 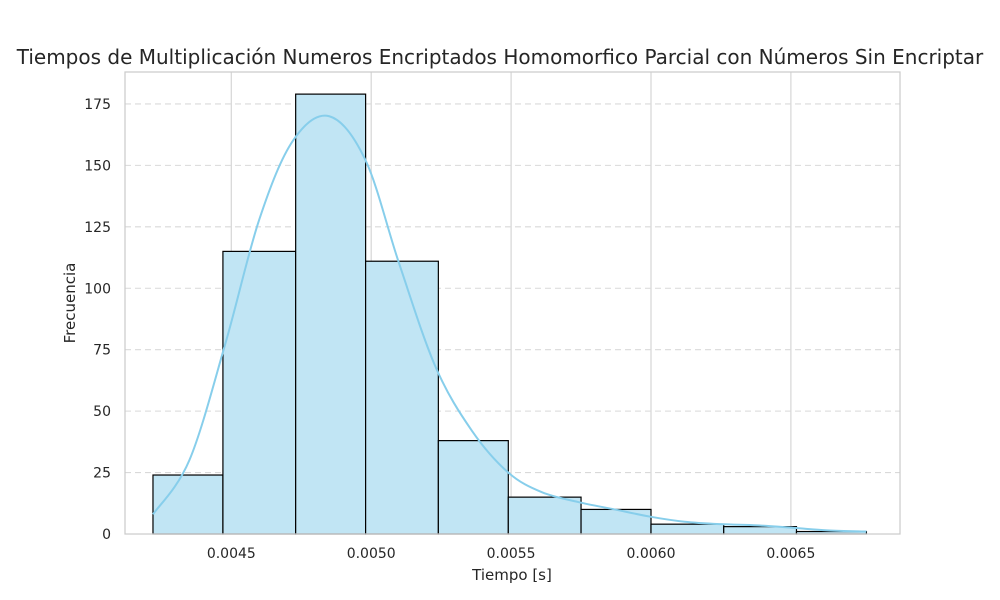 What do you see at coordinates (511, 575) in the screenshot?
I see `x-axis-label: Tiempo [s]` at bounding box center [511, 575].